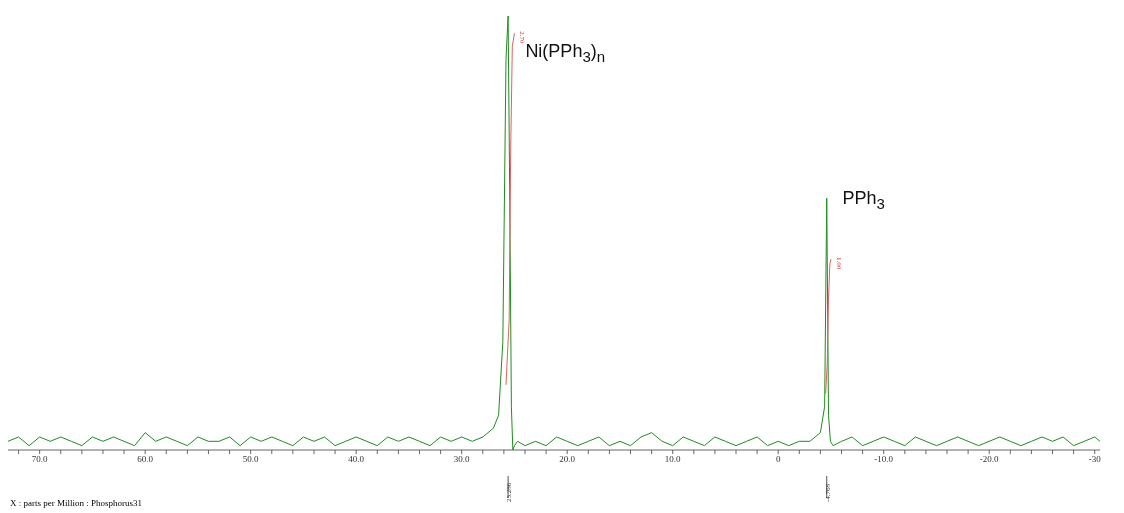 The width and height of the screenshot is (1124, 513). I want to click on x-tick-label: -30, so click(1095, 459).